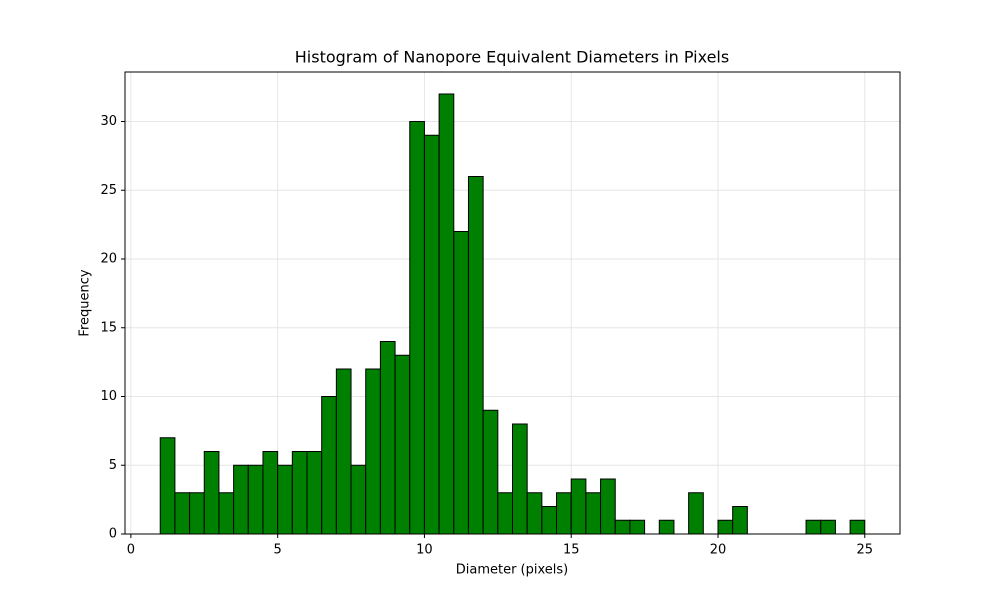  Describe the element at coordinates (108, 190) in the screenshot. I see `y-tick-label: 25` at that location.